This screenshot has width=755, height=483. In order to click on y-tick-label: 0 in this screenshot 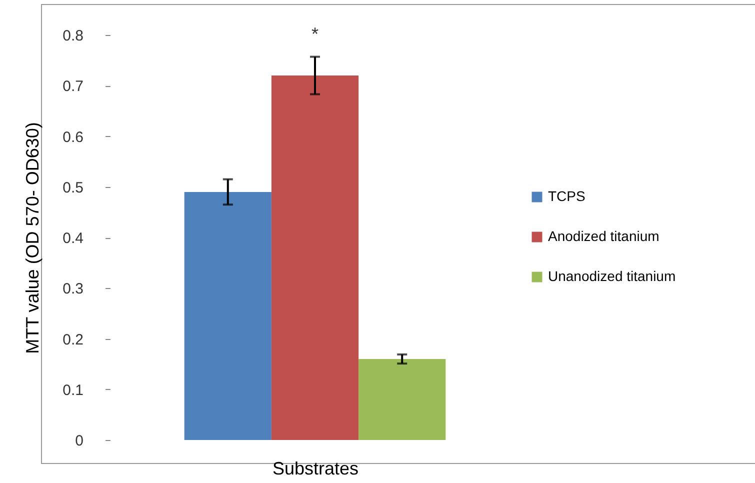, I will do `click(79, 441)`.